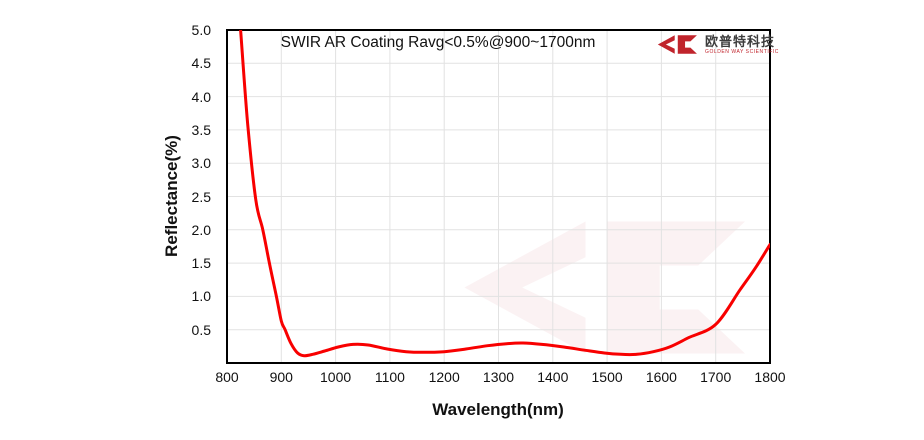 The image size is (924, 440). Describe the element at coordinates (553, 377) in the screenshot. I see `x-tick-label: 1400` at that location.